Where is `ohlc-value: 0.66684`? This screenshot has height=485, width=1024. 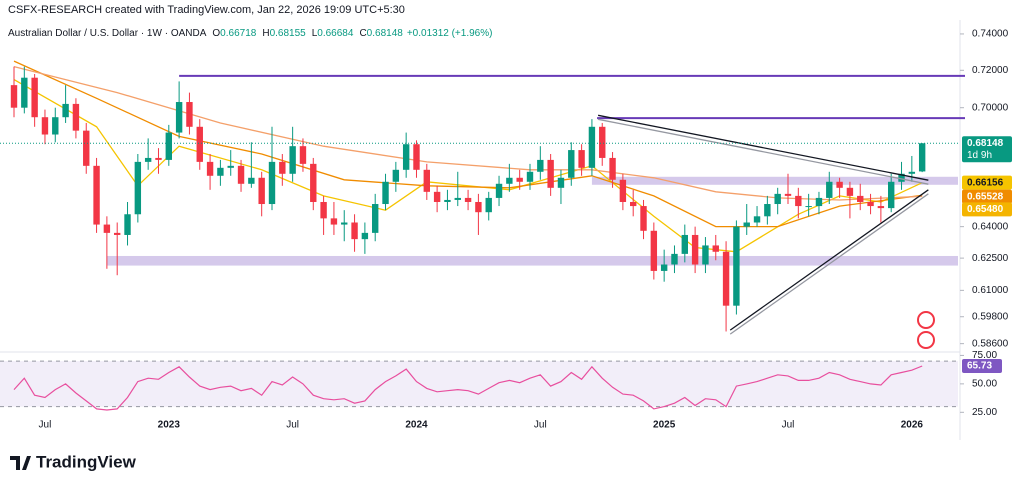 ohlc-value: 0.66684 is located at coordinates (335, 33).